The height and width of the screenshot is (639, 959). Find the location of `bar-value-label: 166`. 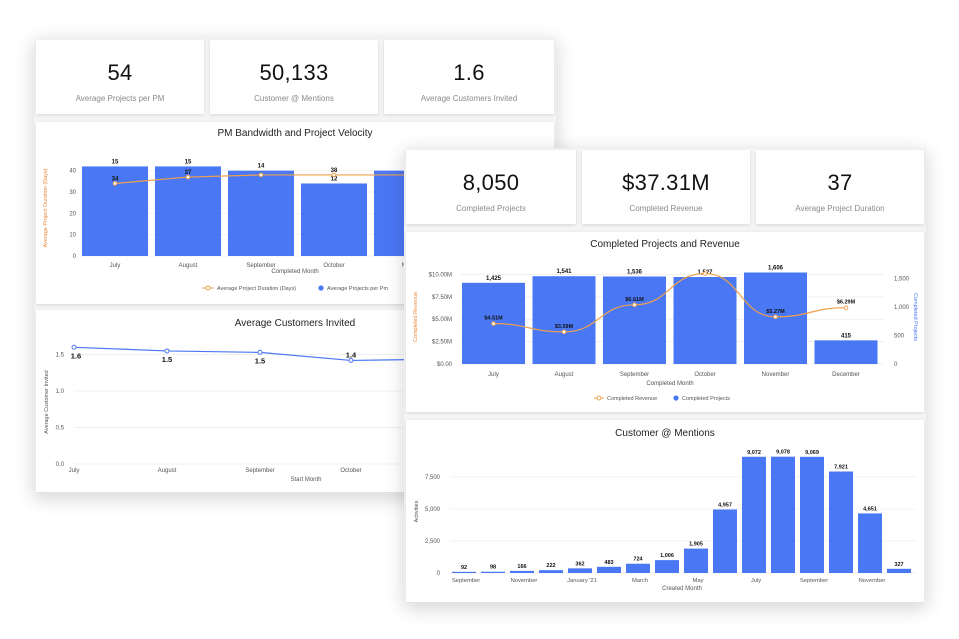

bar-value-label: 166 is located at coordinates (521, 567).